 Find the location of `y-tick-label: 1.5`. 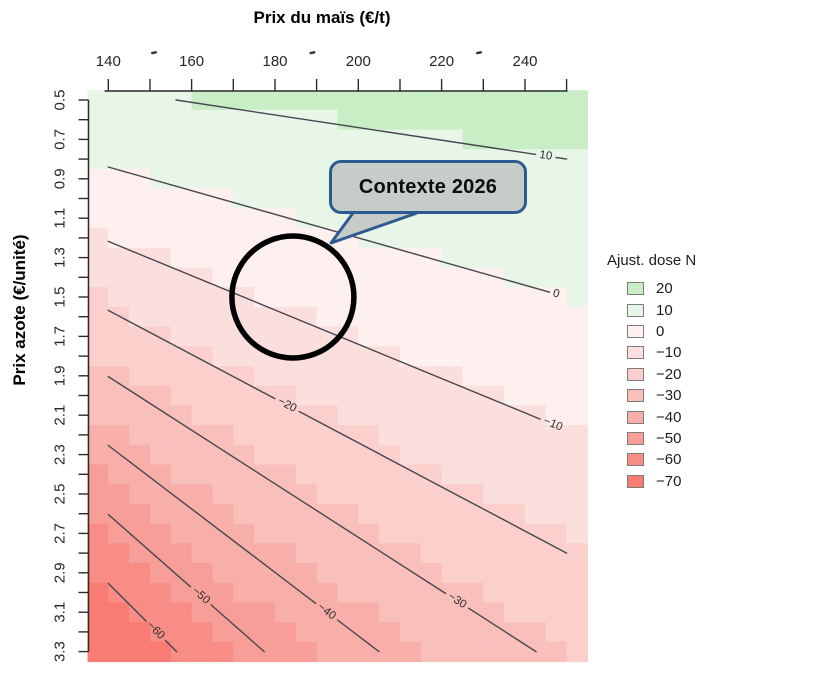

y-tick-label: 1.5 is located at coordinates (60, 297).